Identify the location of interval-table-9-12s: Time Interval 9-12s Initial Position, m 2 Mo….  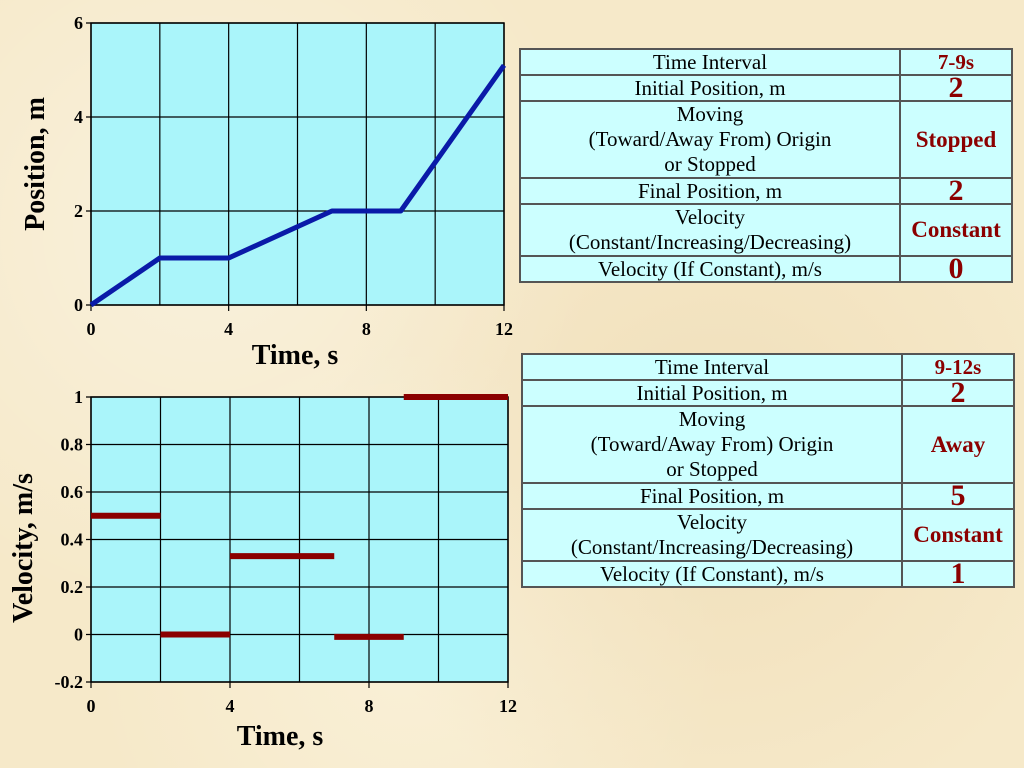
(768, 471).